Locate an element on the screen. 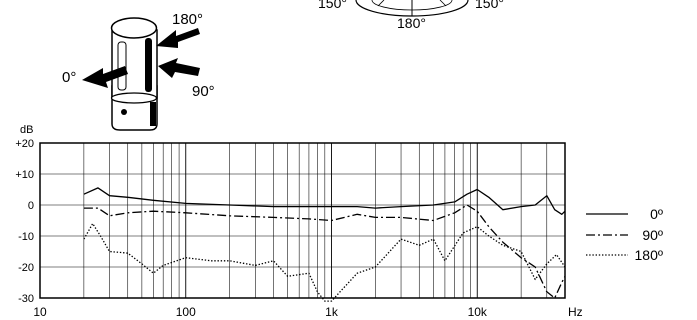 The width and height of the screenshot is (697, 320). polar-spoke-right is located at coordinates (443, 3).